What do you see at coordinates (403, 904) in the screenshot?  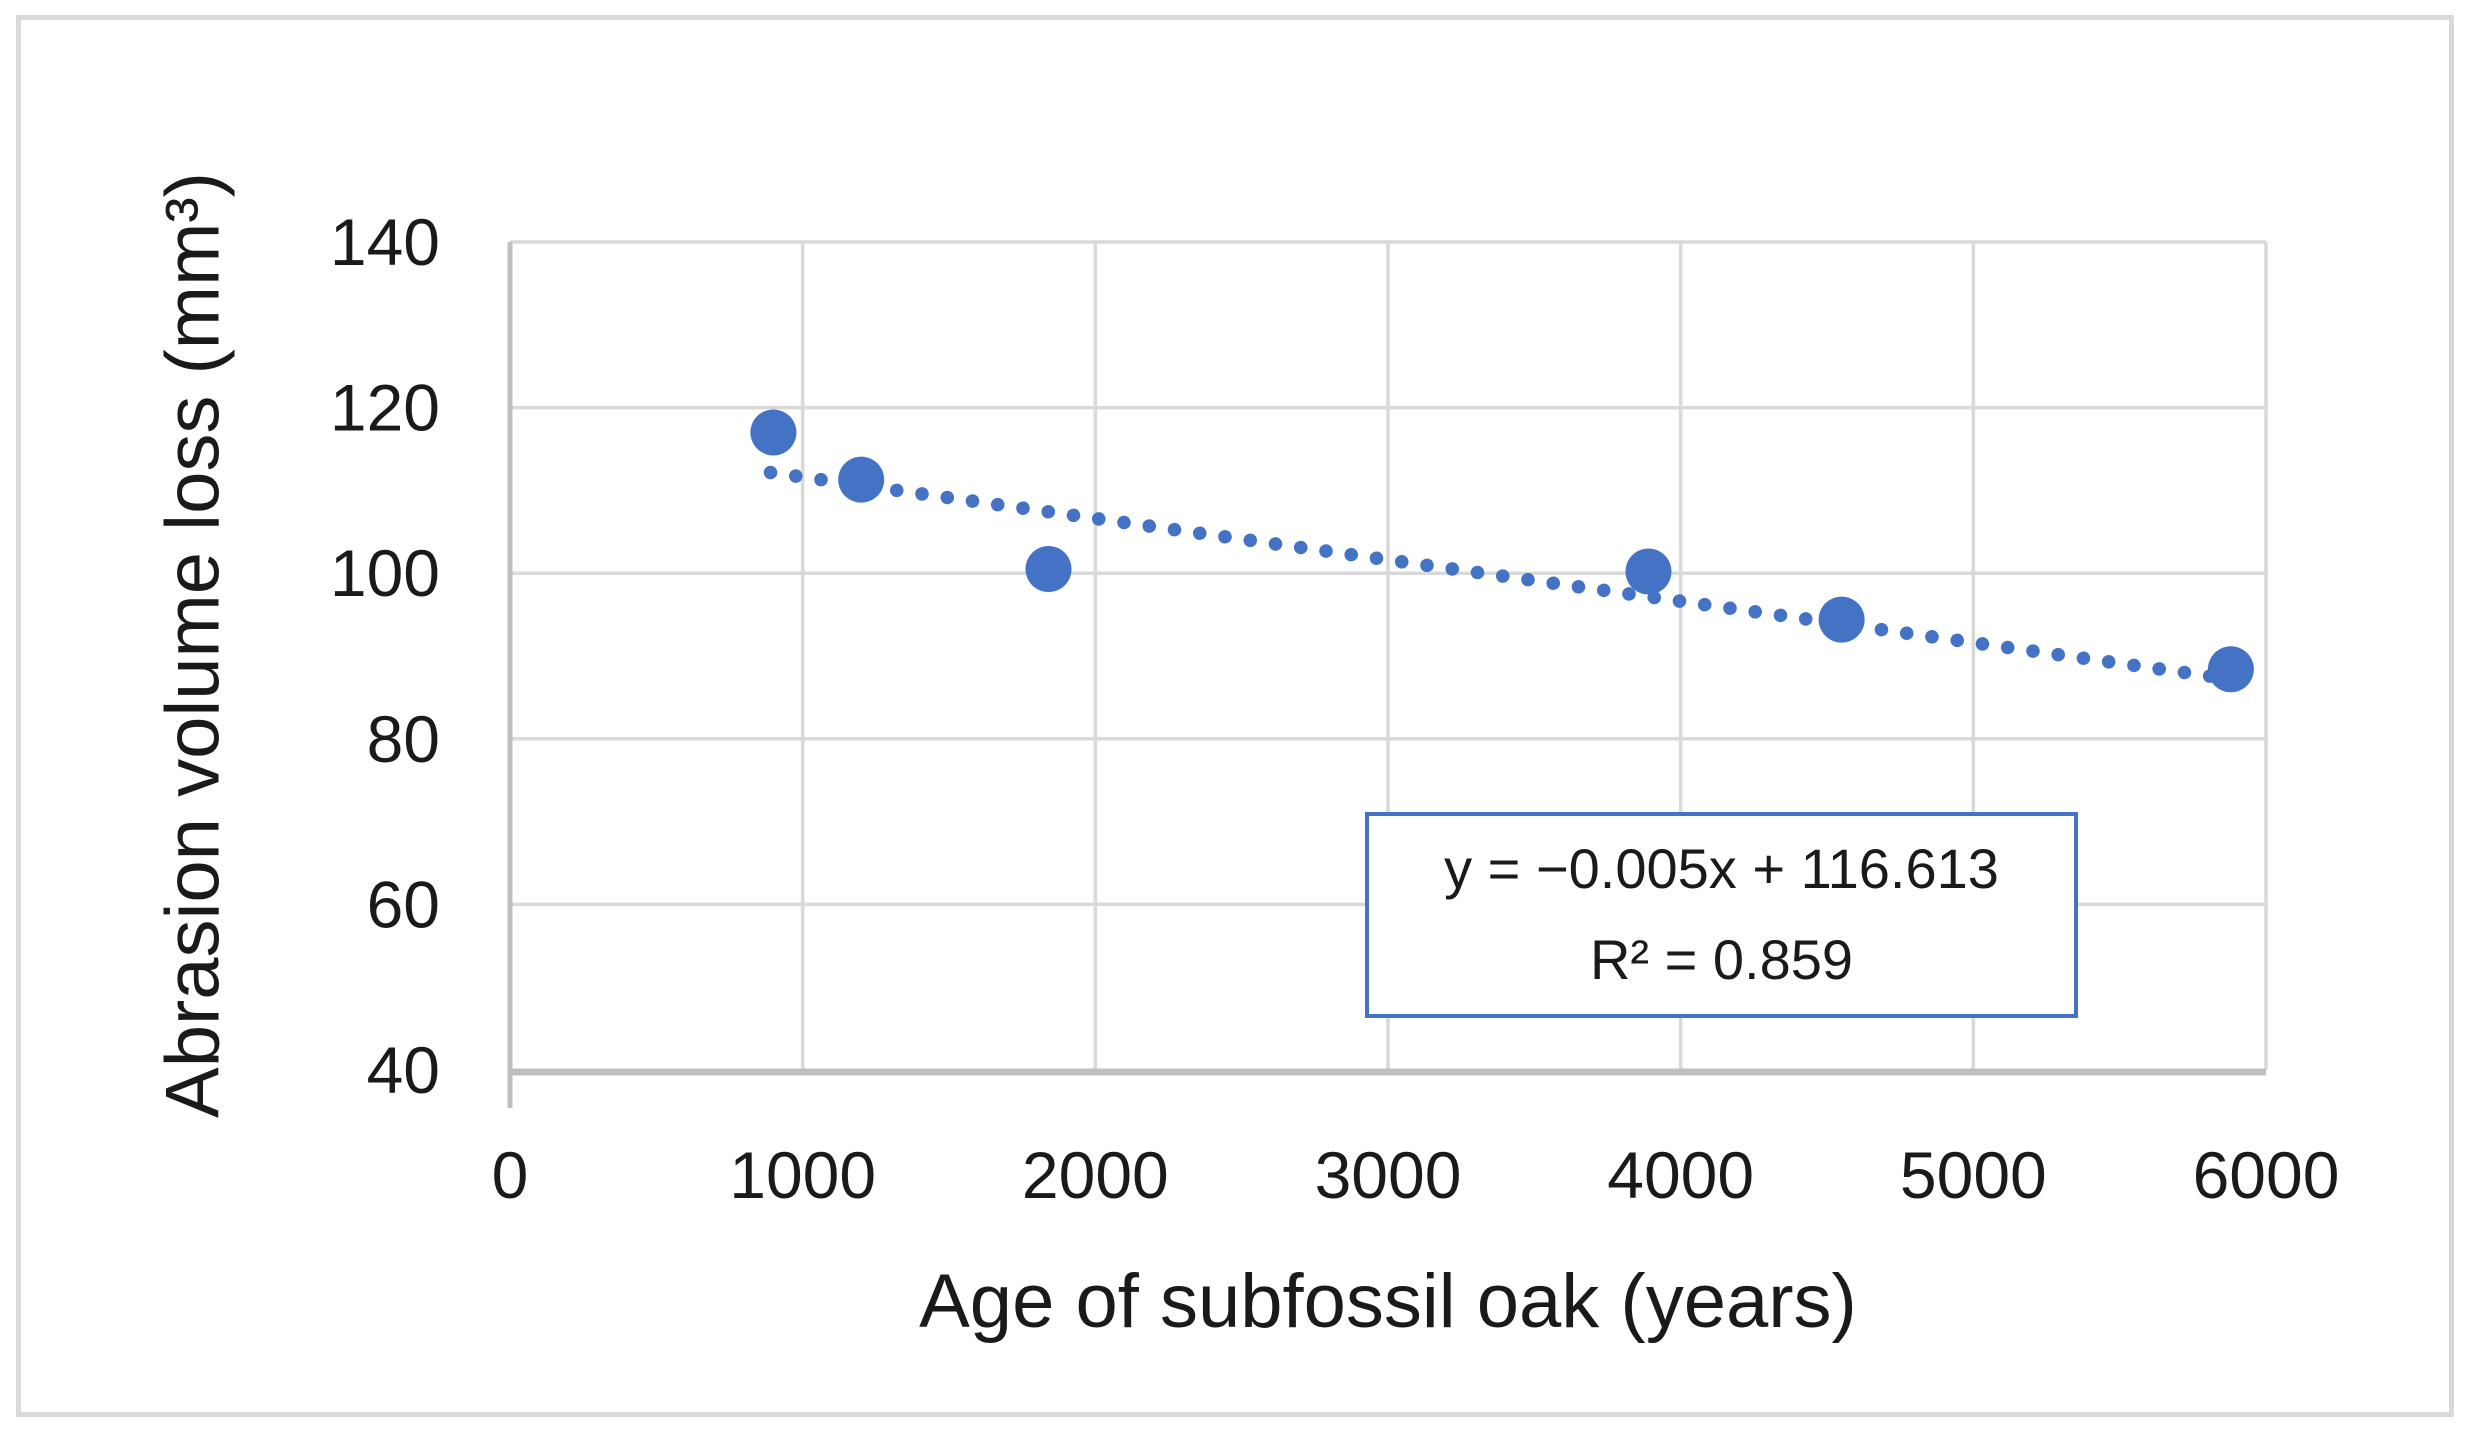 I see `y-tick-label-60: 60` at bounding box center [403, 904].